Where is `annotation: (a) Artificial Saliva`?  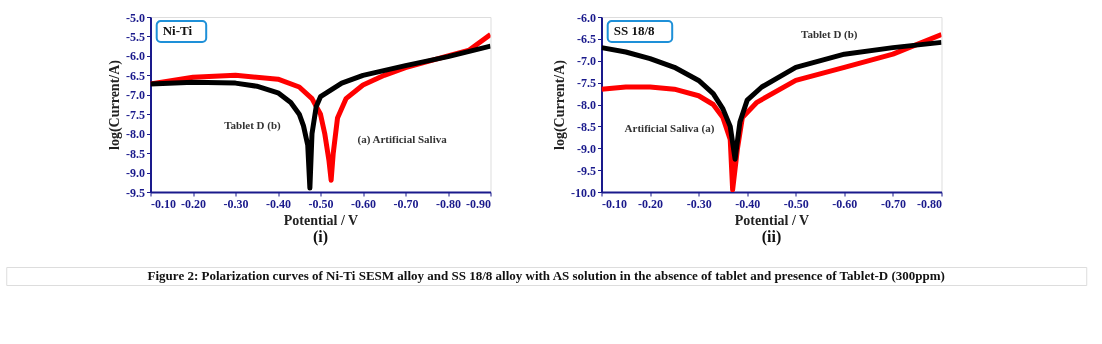 annotation: (a) Artificial Saliva is located at coordinates (402, 139).